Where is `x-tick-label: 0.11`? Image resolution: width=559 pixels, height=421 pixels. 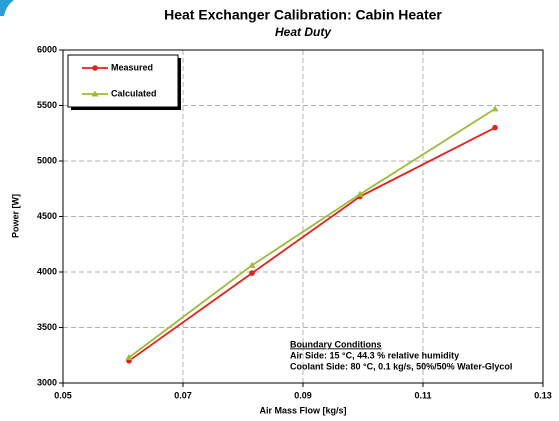
x-tick-label: 0.11 is located at coordinates (422, 395).